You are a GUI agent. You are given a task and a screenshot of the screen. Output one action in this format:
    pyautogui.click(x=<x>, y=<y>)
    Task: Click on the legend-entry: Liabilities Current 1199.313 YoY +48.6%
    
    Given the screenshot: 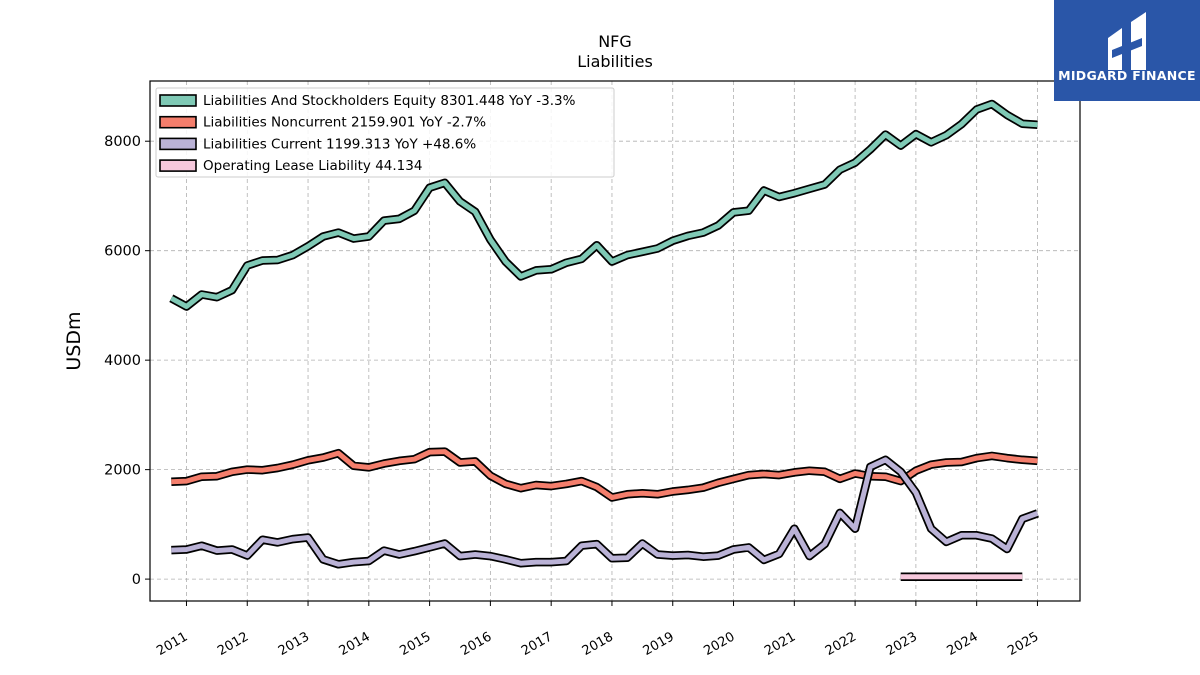 What is the action you would take?
    pyautogui.click(x=317, y=144)
    